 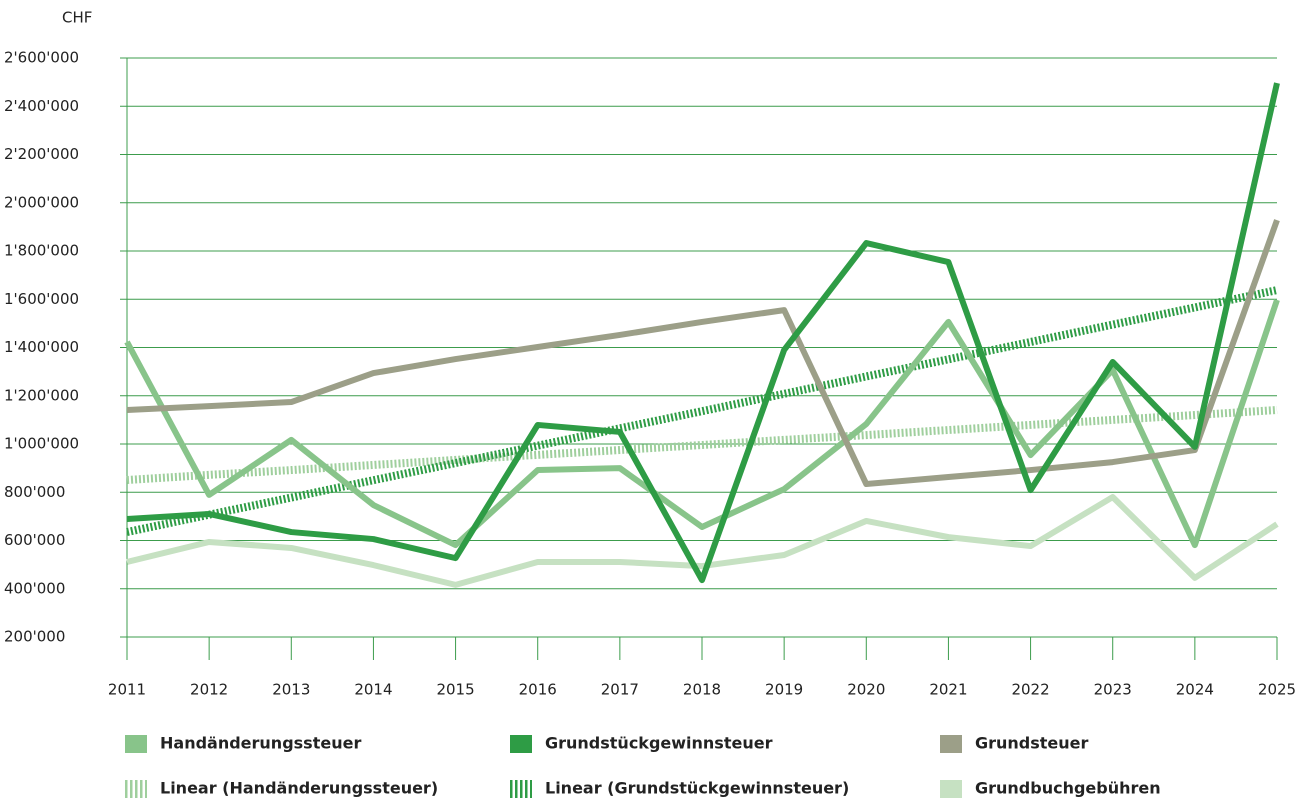 I want to click on y-tick-label: 2'200'000, so click(x=41, y=154).